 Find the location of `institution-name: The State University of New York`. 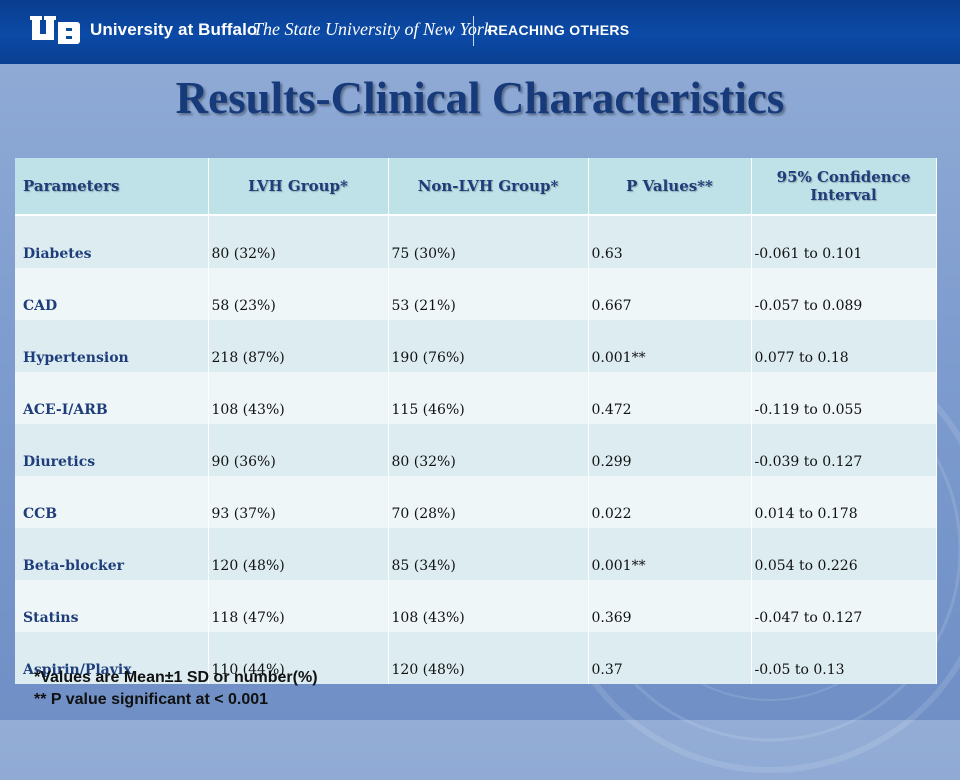

institution-name: The State University of New York is located at coordinates (372, 29).